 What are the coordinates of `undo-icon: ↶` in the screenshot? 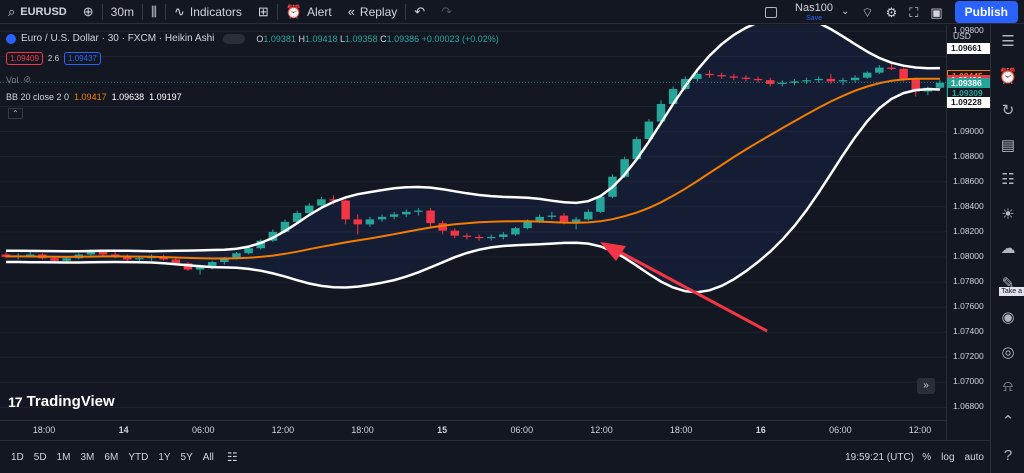 It's located at (420, 11).